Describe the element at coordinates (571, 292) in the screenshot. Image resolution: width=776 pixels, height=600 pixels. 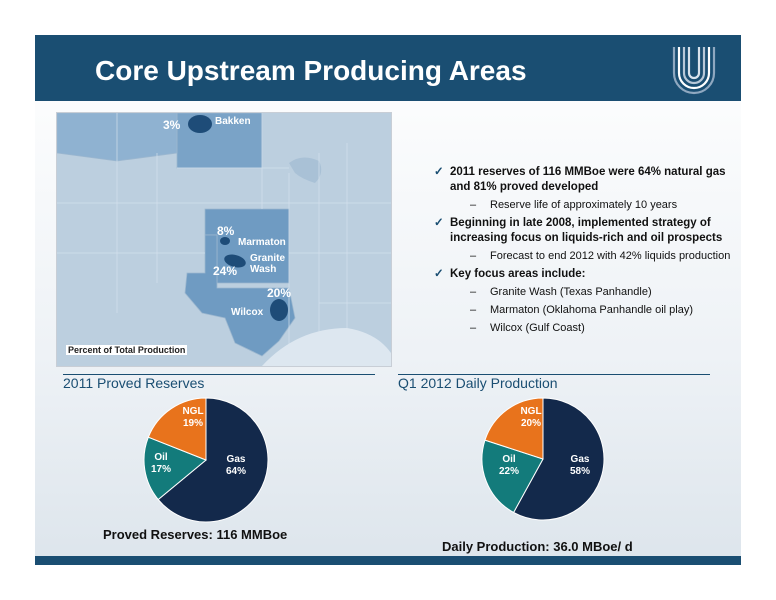
I see `sub-bullet-text: Granite Wash (Texas Panhandle)` at that location.